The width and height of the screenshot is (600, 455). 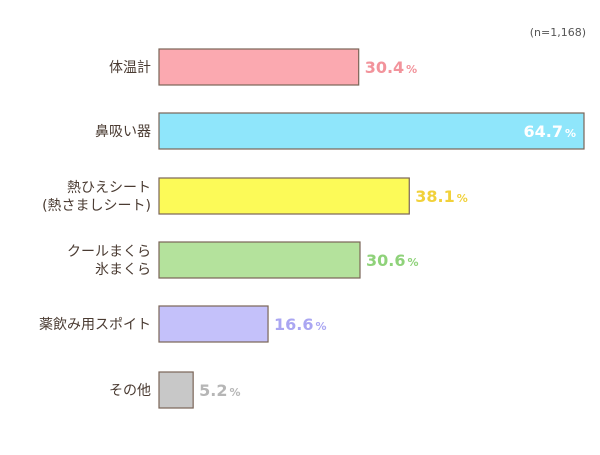 What do you see at coordinates (557, 32) in the screenshot?
I see `sample-size-note: (n=1,168)` at bounding box center [557, 32].